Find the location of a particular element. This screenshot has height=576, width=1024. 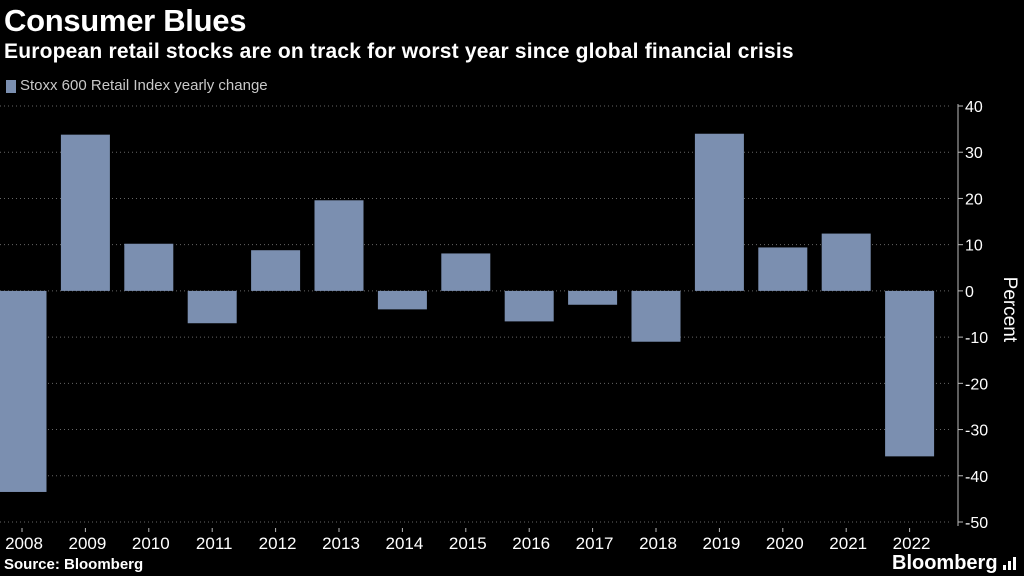

x-tick-label: 2012 is located at coordinates (278, 543).